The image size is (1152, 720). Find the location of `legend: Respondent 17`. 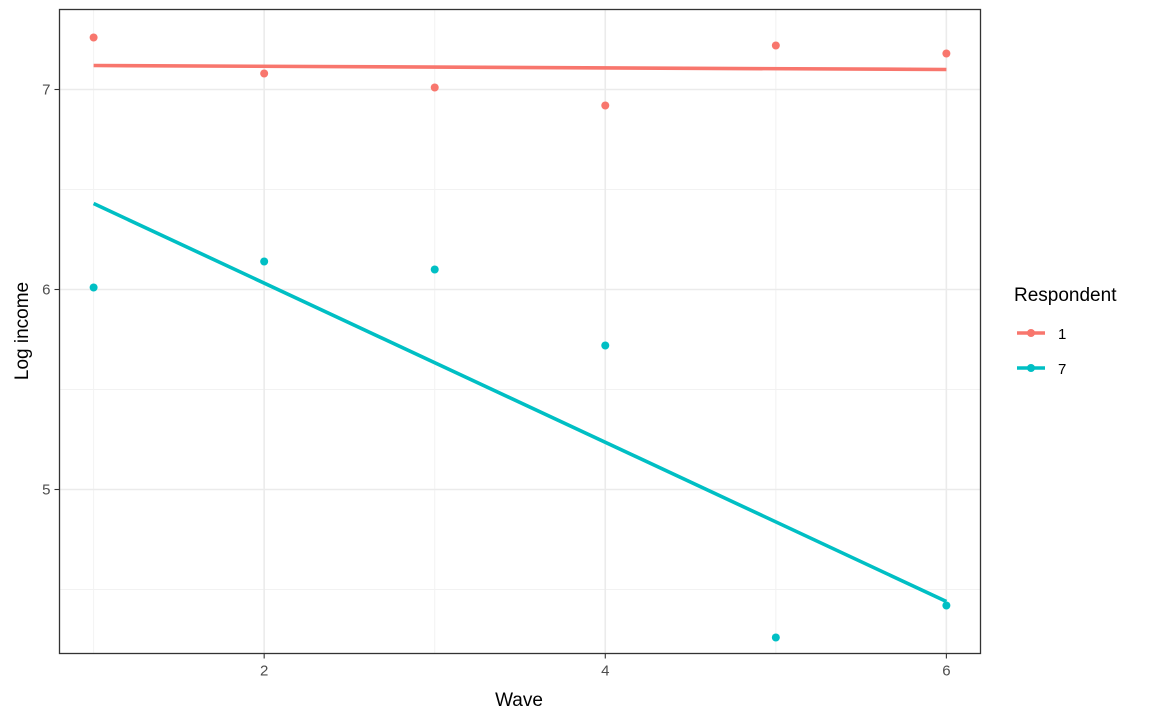

legend: Respondent 17 is located at coordinates (1065, 331).